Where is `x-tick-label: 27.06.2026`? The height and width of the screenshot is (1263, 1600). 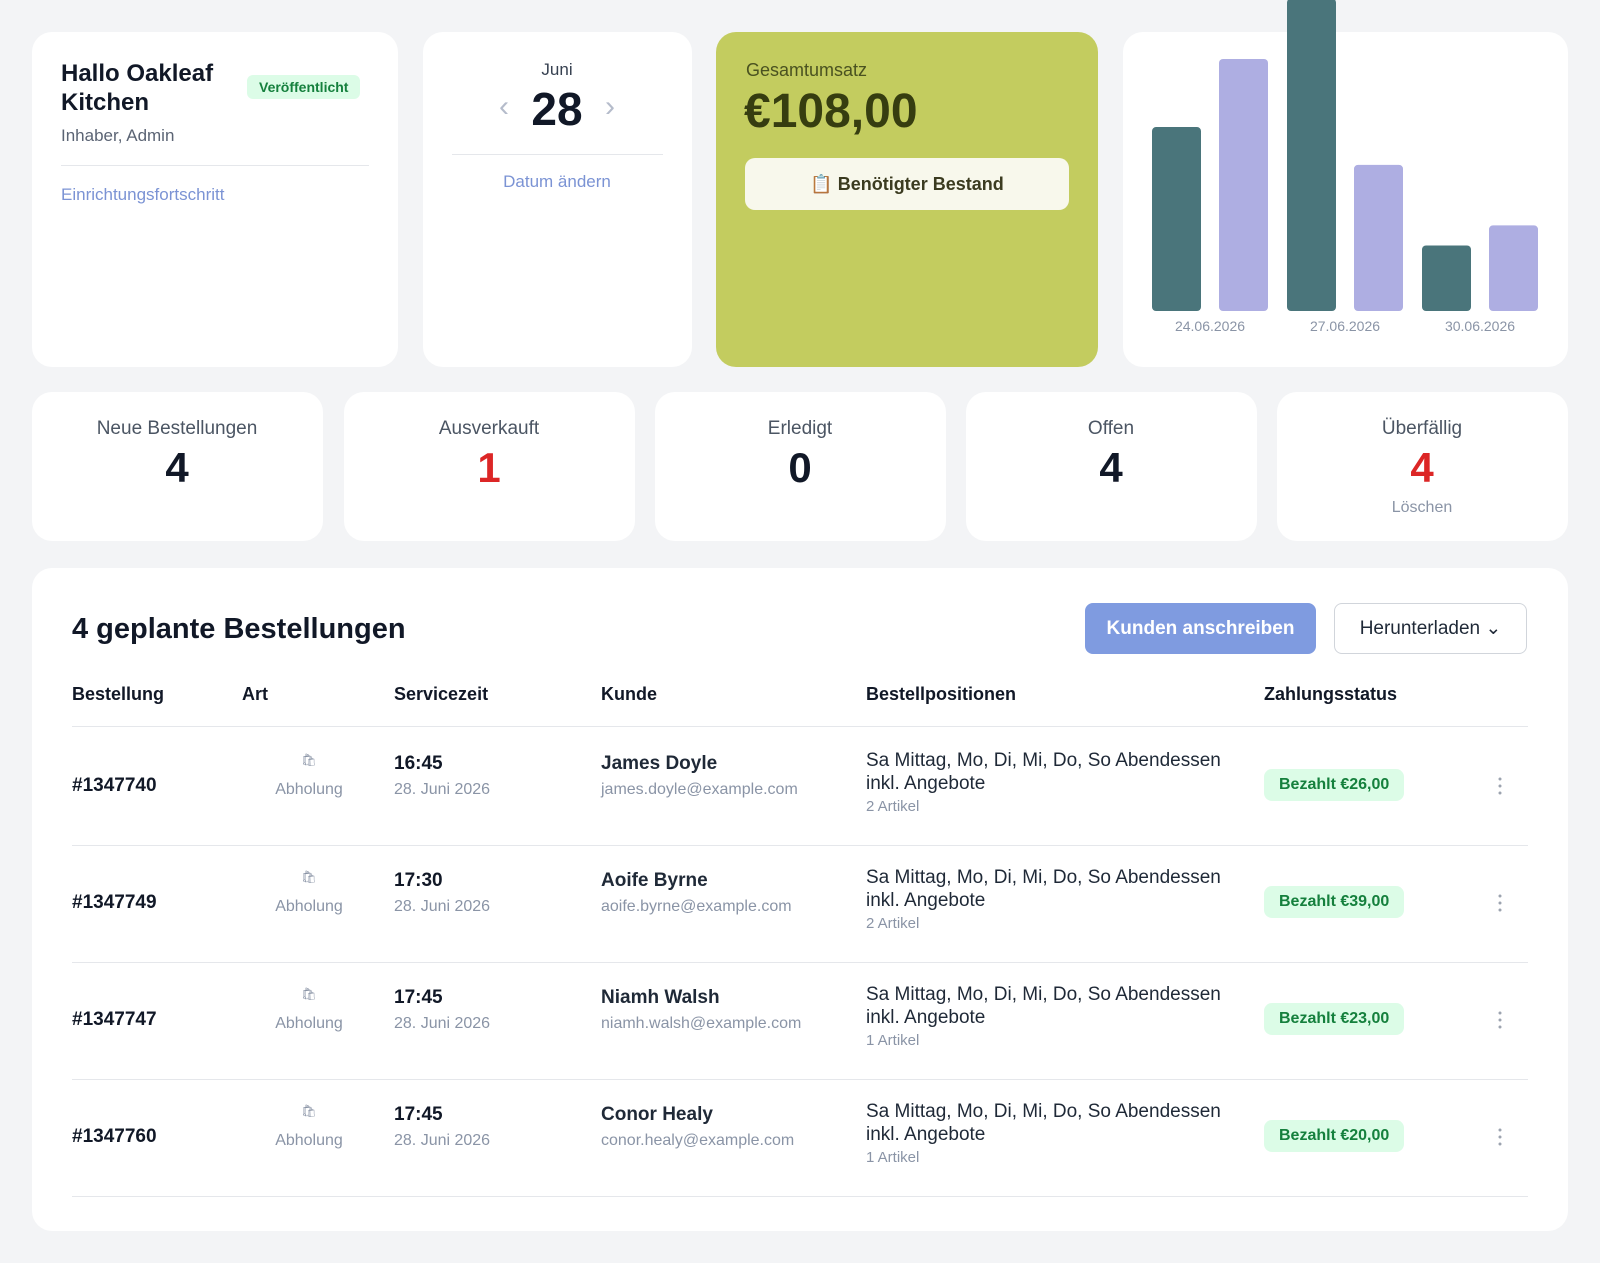
x-tick-label: 27.06.2026 is located at coordinates (1345, 326).